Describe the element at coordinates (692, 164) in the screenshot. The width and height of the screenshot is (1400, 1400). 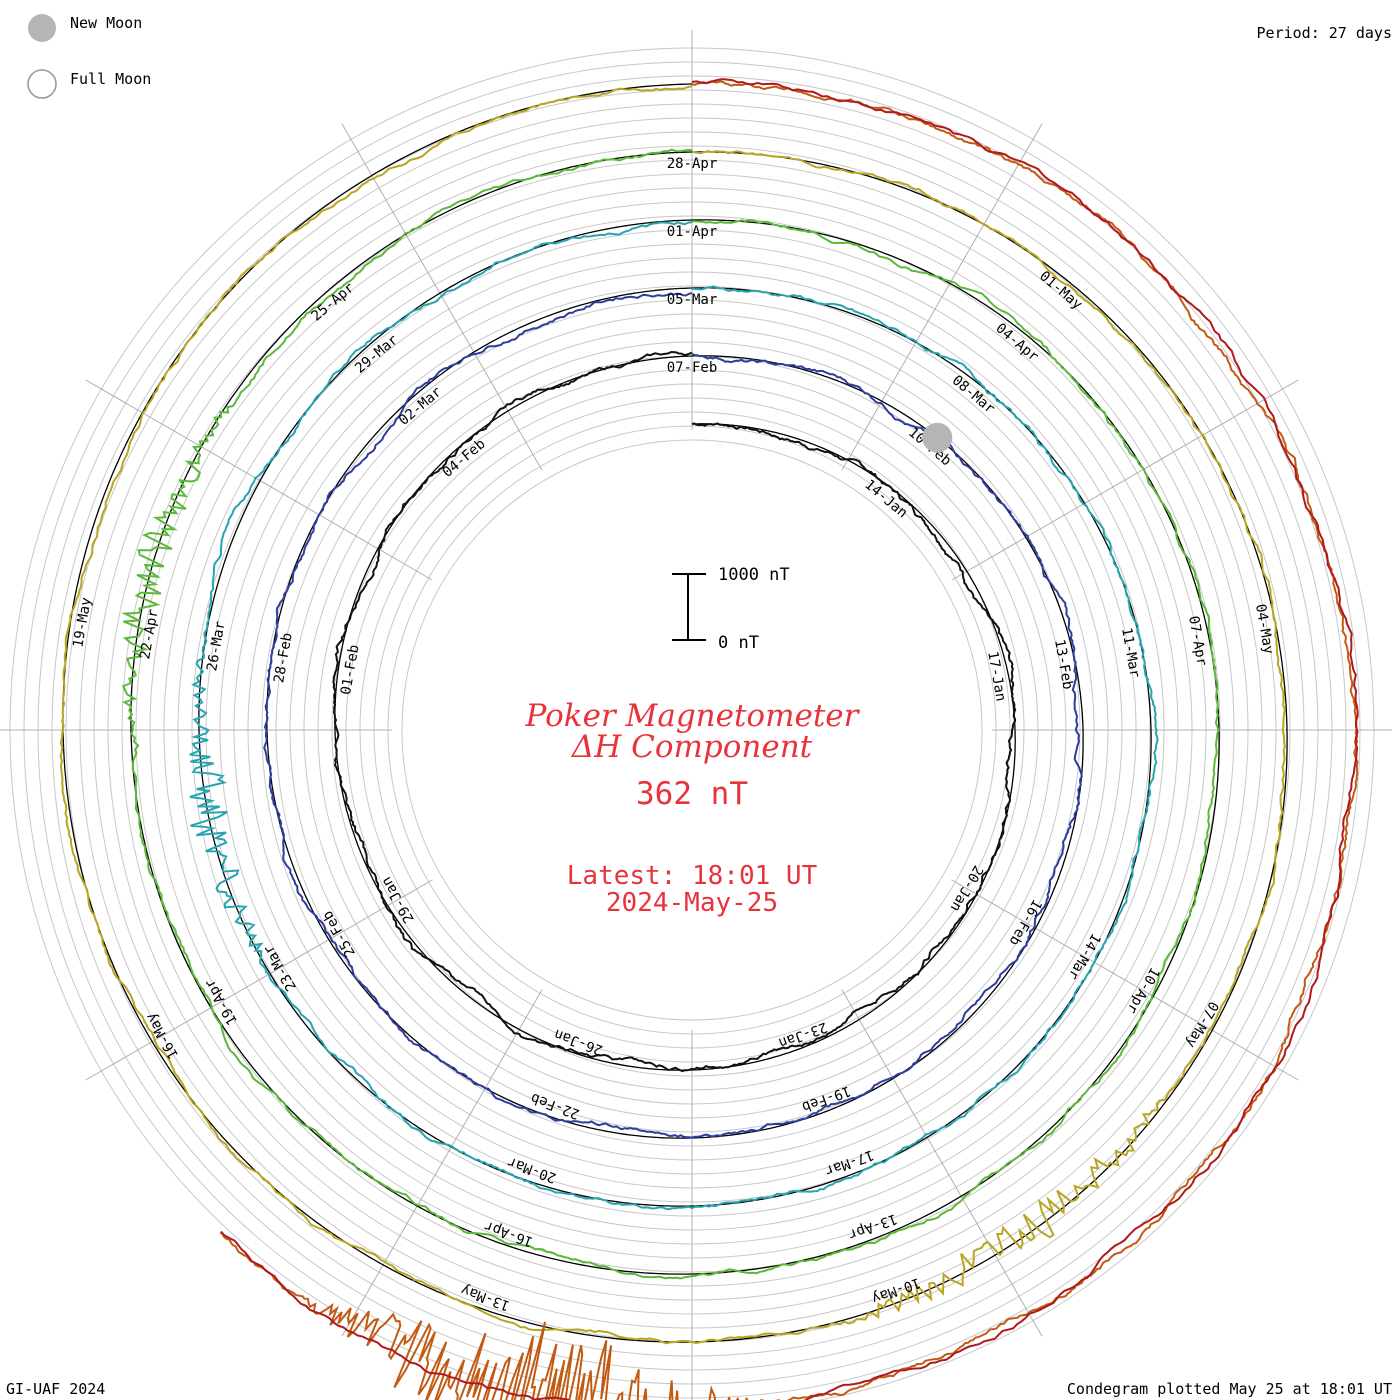
I see `date-label: 28-Apr` at that location.